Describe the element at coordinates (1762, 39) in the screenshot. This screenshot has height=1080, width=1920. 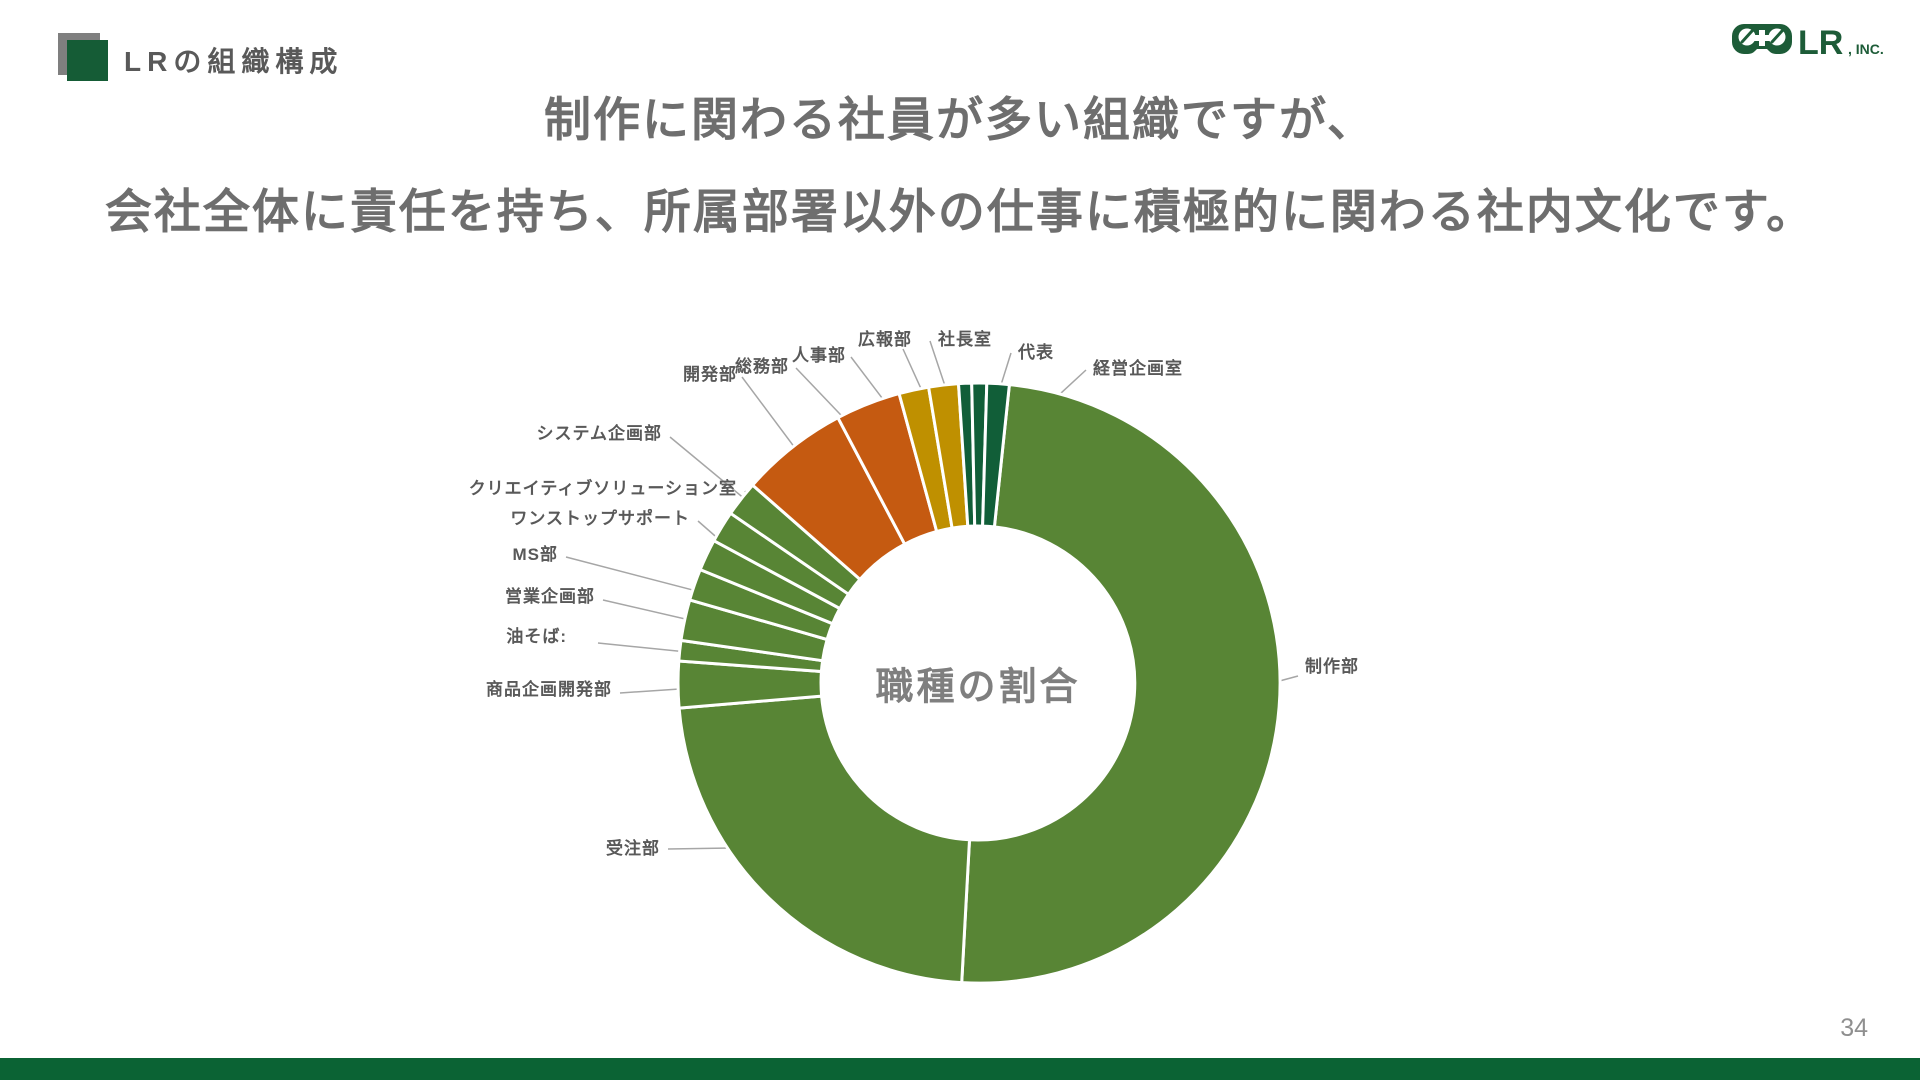
I see `game-controller-icon` at that location.